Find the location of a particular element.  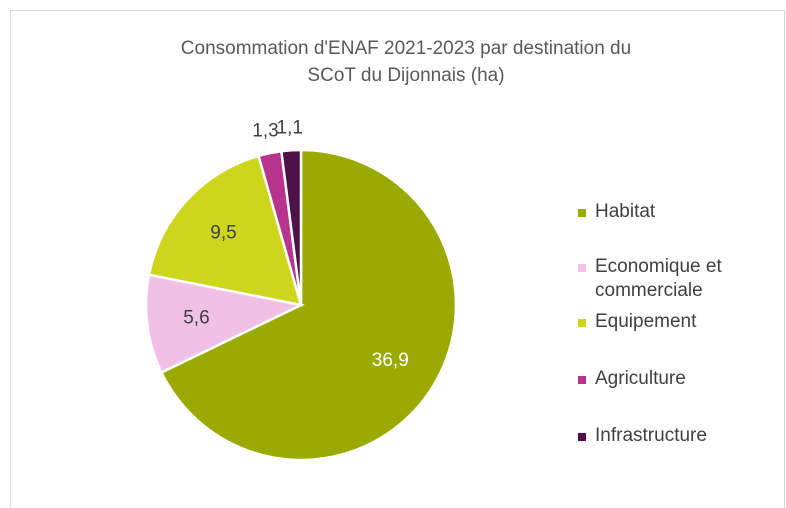

data-label: 36,9 is located at coordinates (390, 360).